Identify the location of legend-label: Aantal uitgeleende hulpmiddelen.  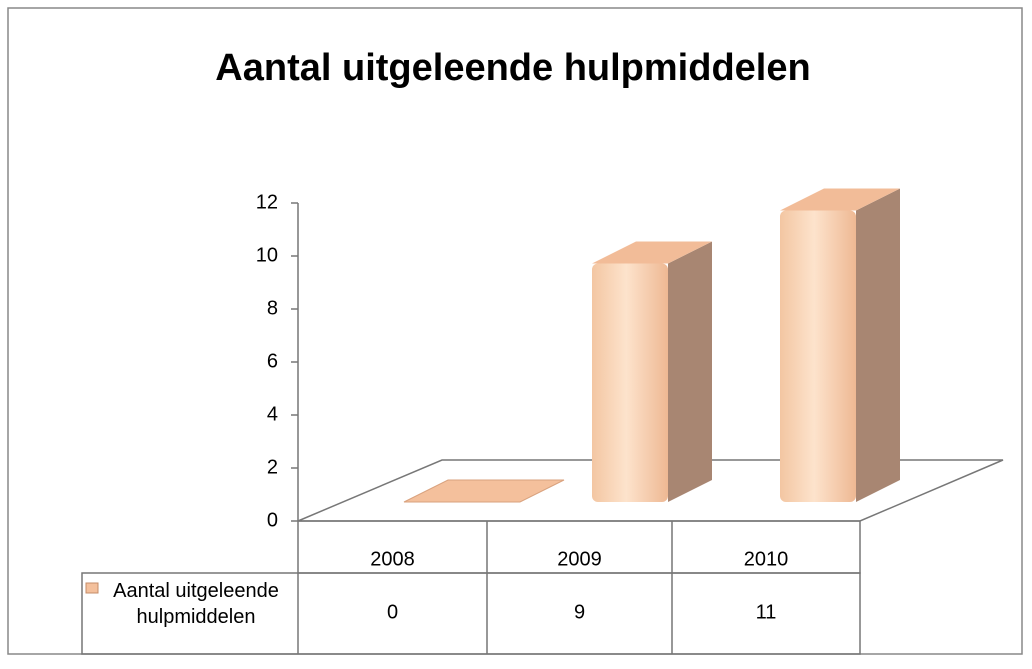
(196, 604).